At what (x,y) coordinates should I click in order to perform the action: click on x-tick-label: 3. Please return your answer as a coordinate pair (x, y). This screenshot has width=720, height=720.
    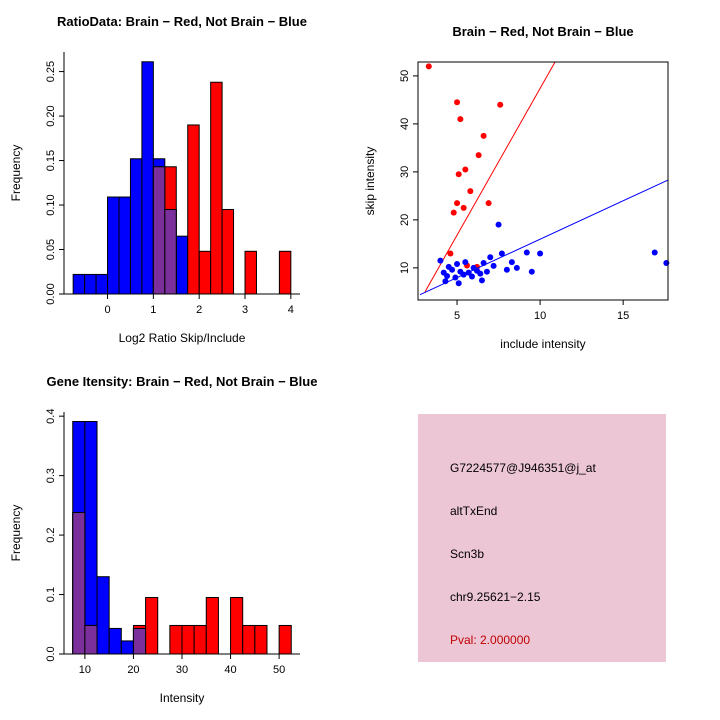
    Looking at the image, I should click on (245, 310).